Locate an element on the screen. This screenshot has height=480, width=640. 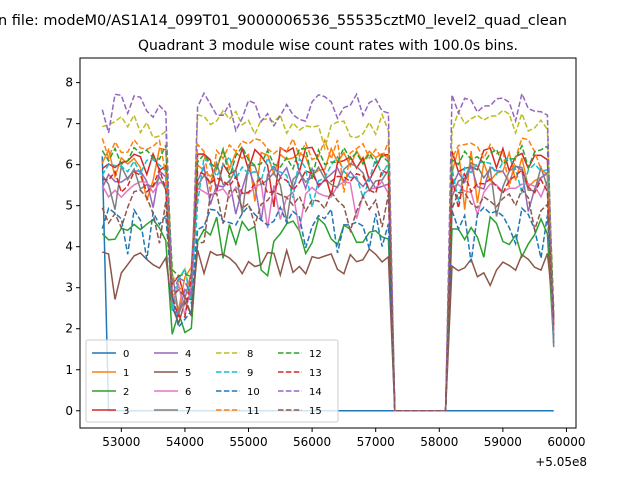
y-tick-label: 3 is located at coordinates (69, 288).